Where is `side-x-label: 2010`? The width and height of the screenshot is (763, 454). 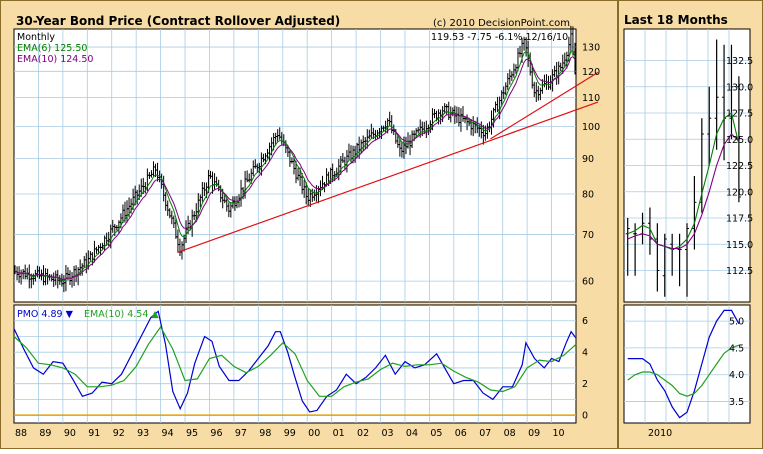 side-x-label: 2010 is located at coordinates (660, 433).